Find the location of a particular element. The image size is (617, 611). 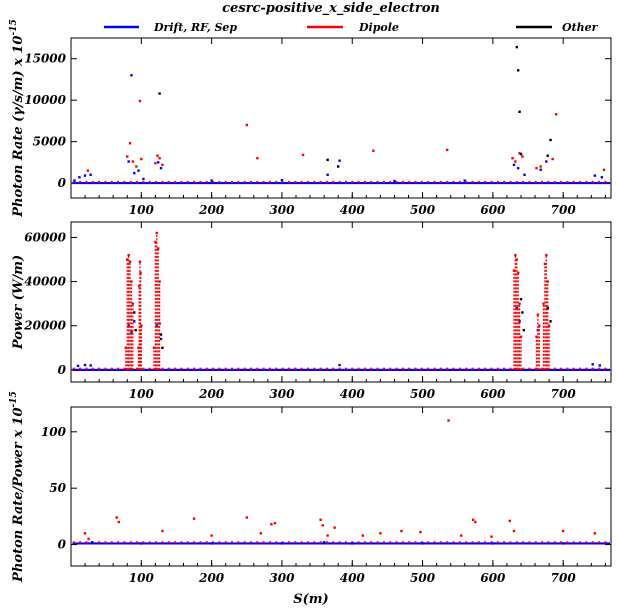

y-axis-label-exponent: -15 is located at coordinates (14, 27).